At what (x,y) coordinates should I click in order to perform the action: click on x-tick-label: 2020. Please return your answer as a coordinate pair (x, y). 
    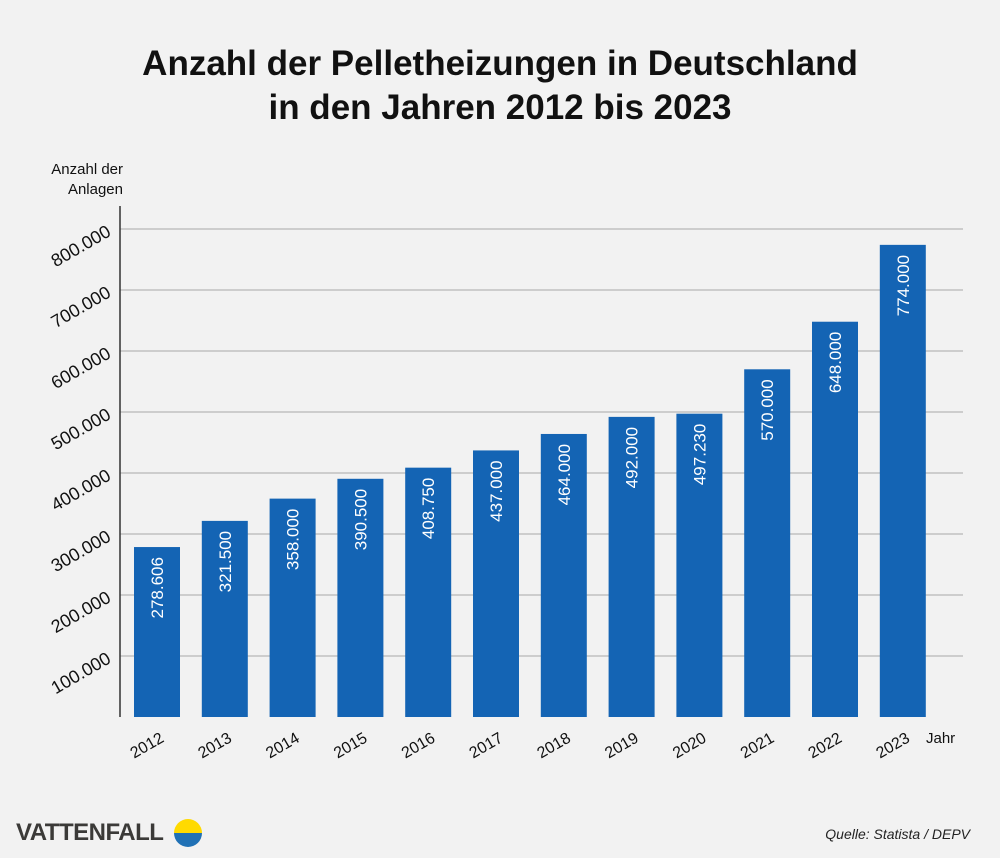
    Looking at the image, I should click on (689, 746).